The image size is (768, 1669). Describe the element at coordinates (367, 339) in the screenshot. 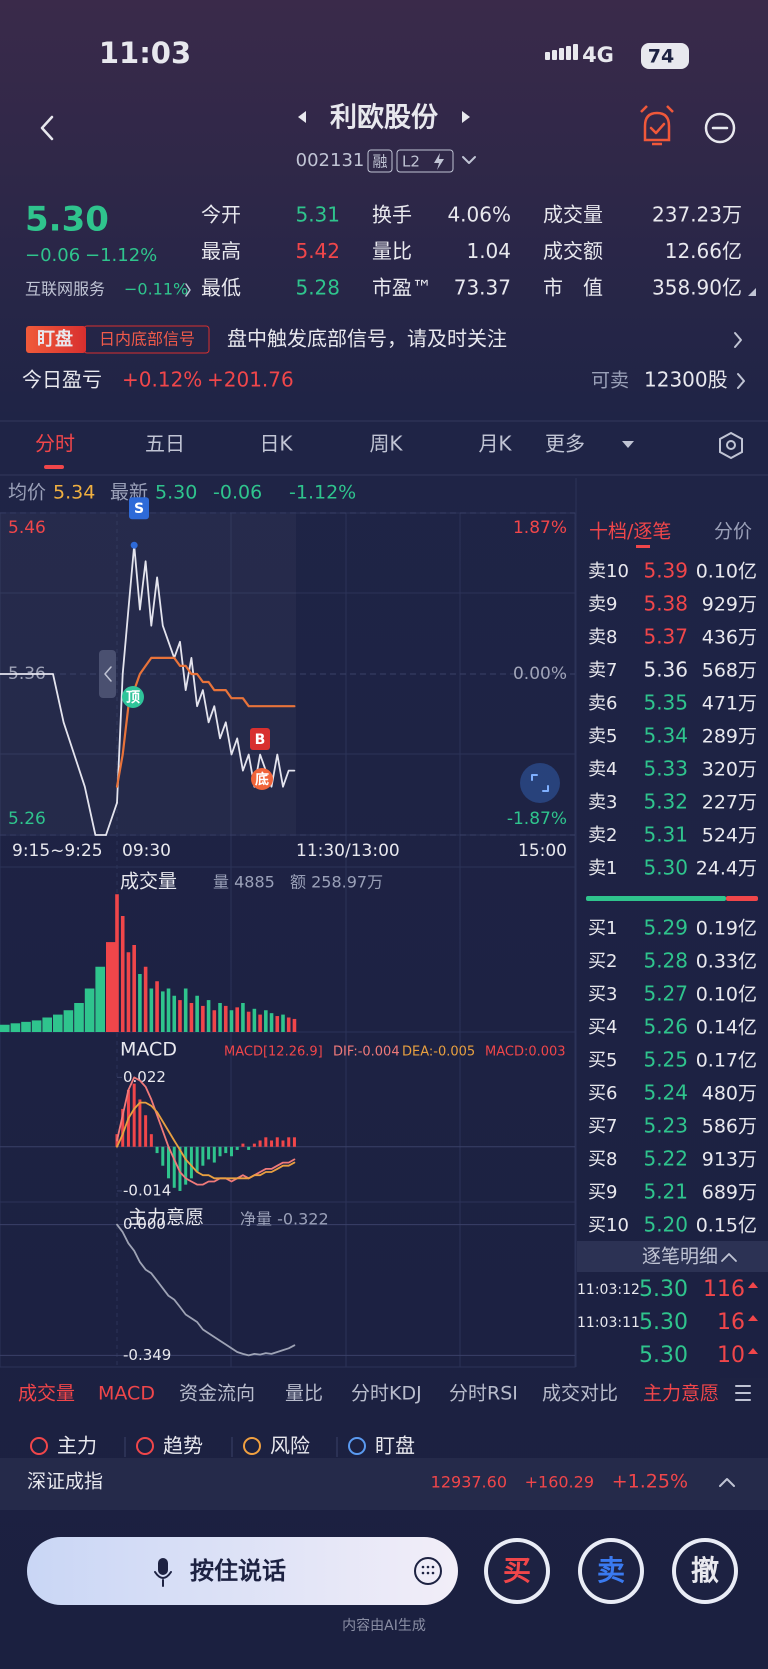

I see `signal-text: 盘中触发底部信号，请及时关注` at that location.